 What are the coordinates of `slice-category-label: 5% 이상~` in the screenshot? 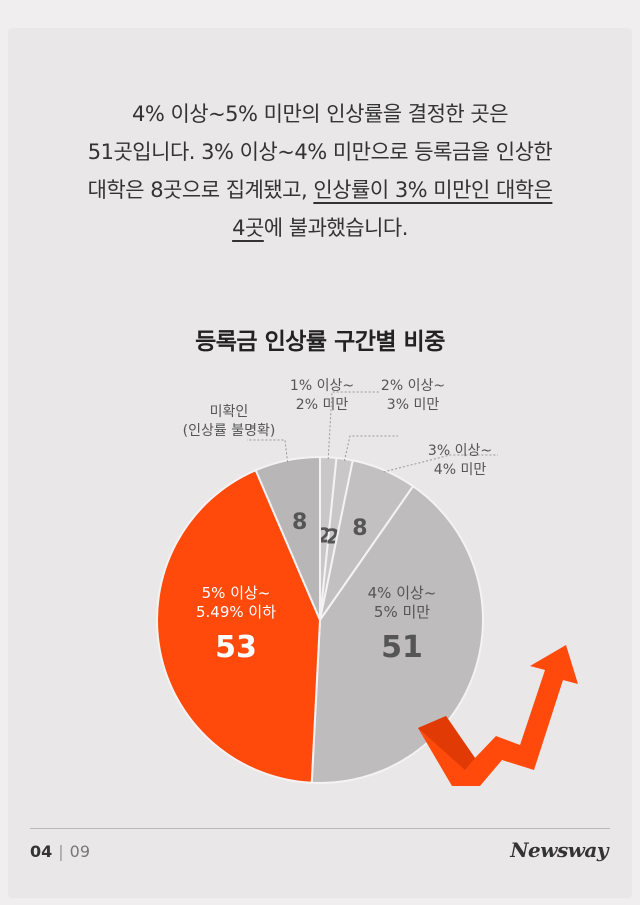 It's located at (236, 593).